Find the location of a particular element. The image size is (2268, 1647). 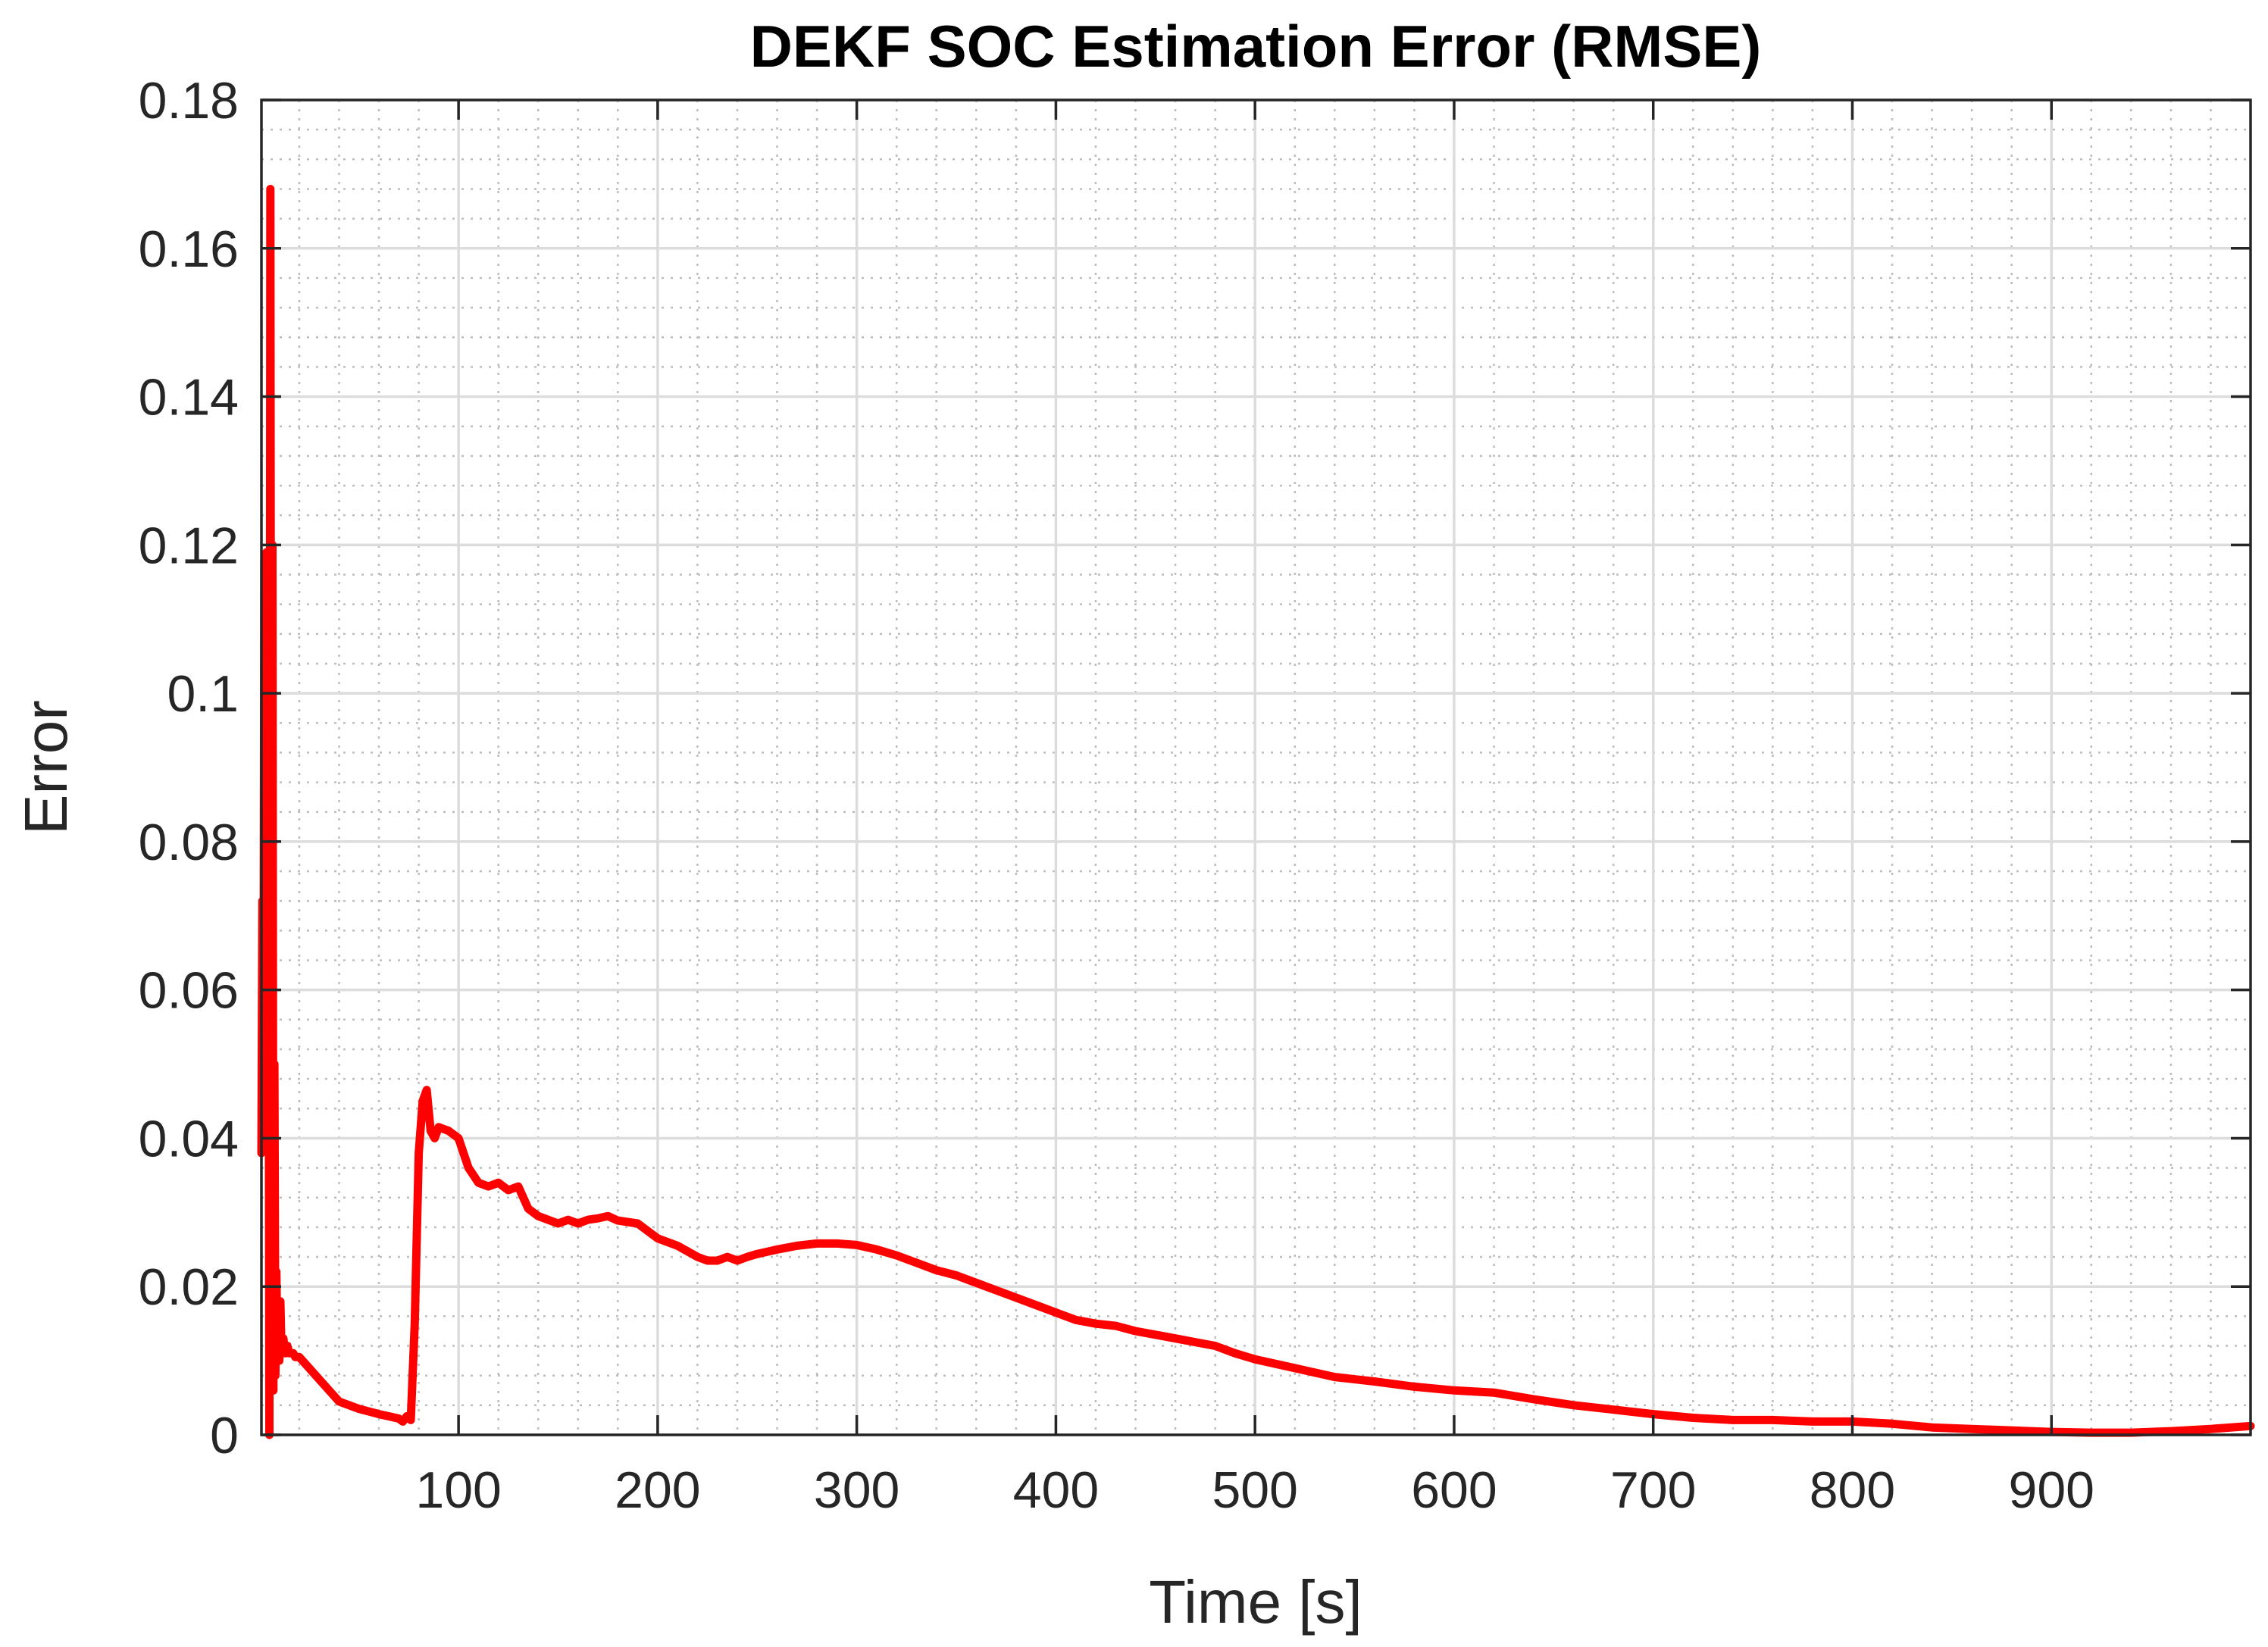

y-tick-label: 0.02 is located at coordinates (189, 1287).